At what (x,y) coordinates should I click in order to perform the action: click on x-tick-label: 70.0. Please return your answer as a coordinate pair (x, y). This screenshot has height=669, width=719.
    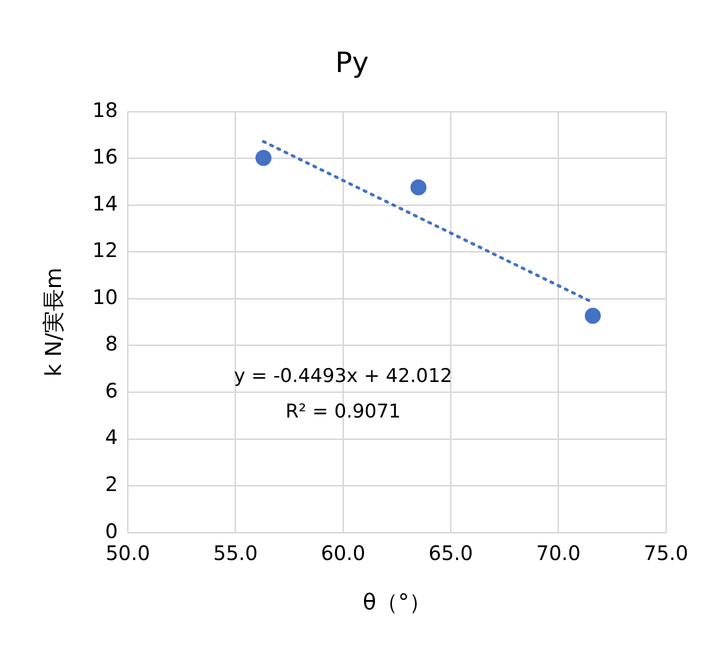
    Looking at the image, I should click on (558, 552).